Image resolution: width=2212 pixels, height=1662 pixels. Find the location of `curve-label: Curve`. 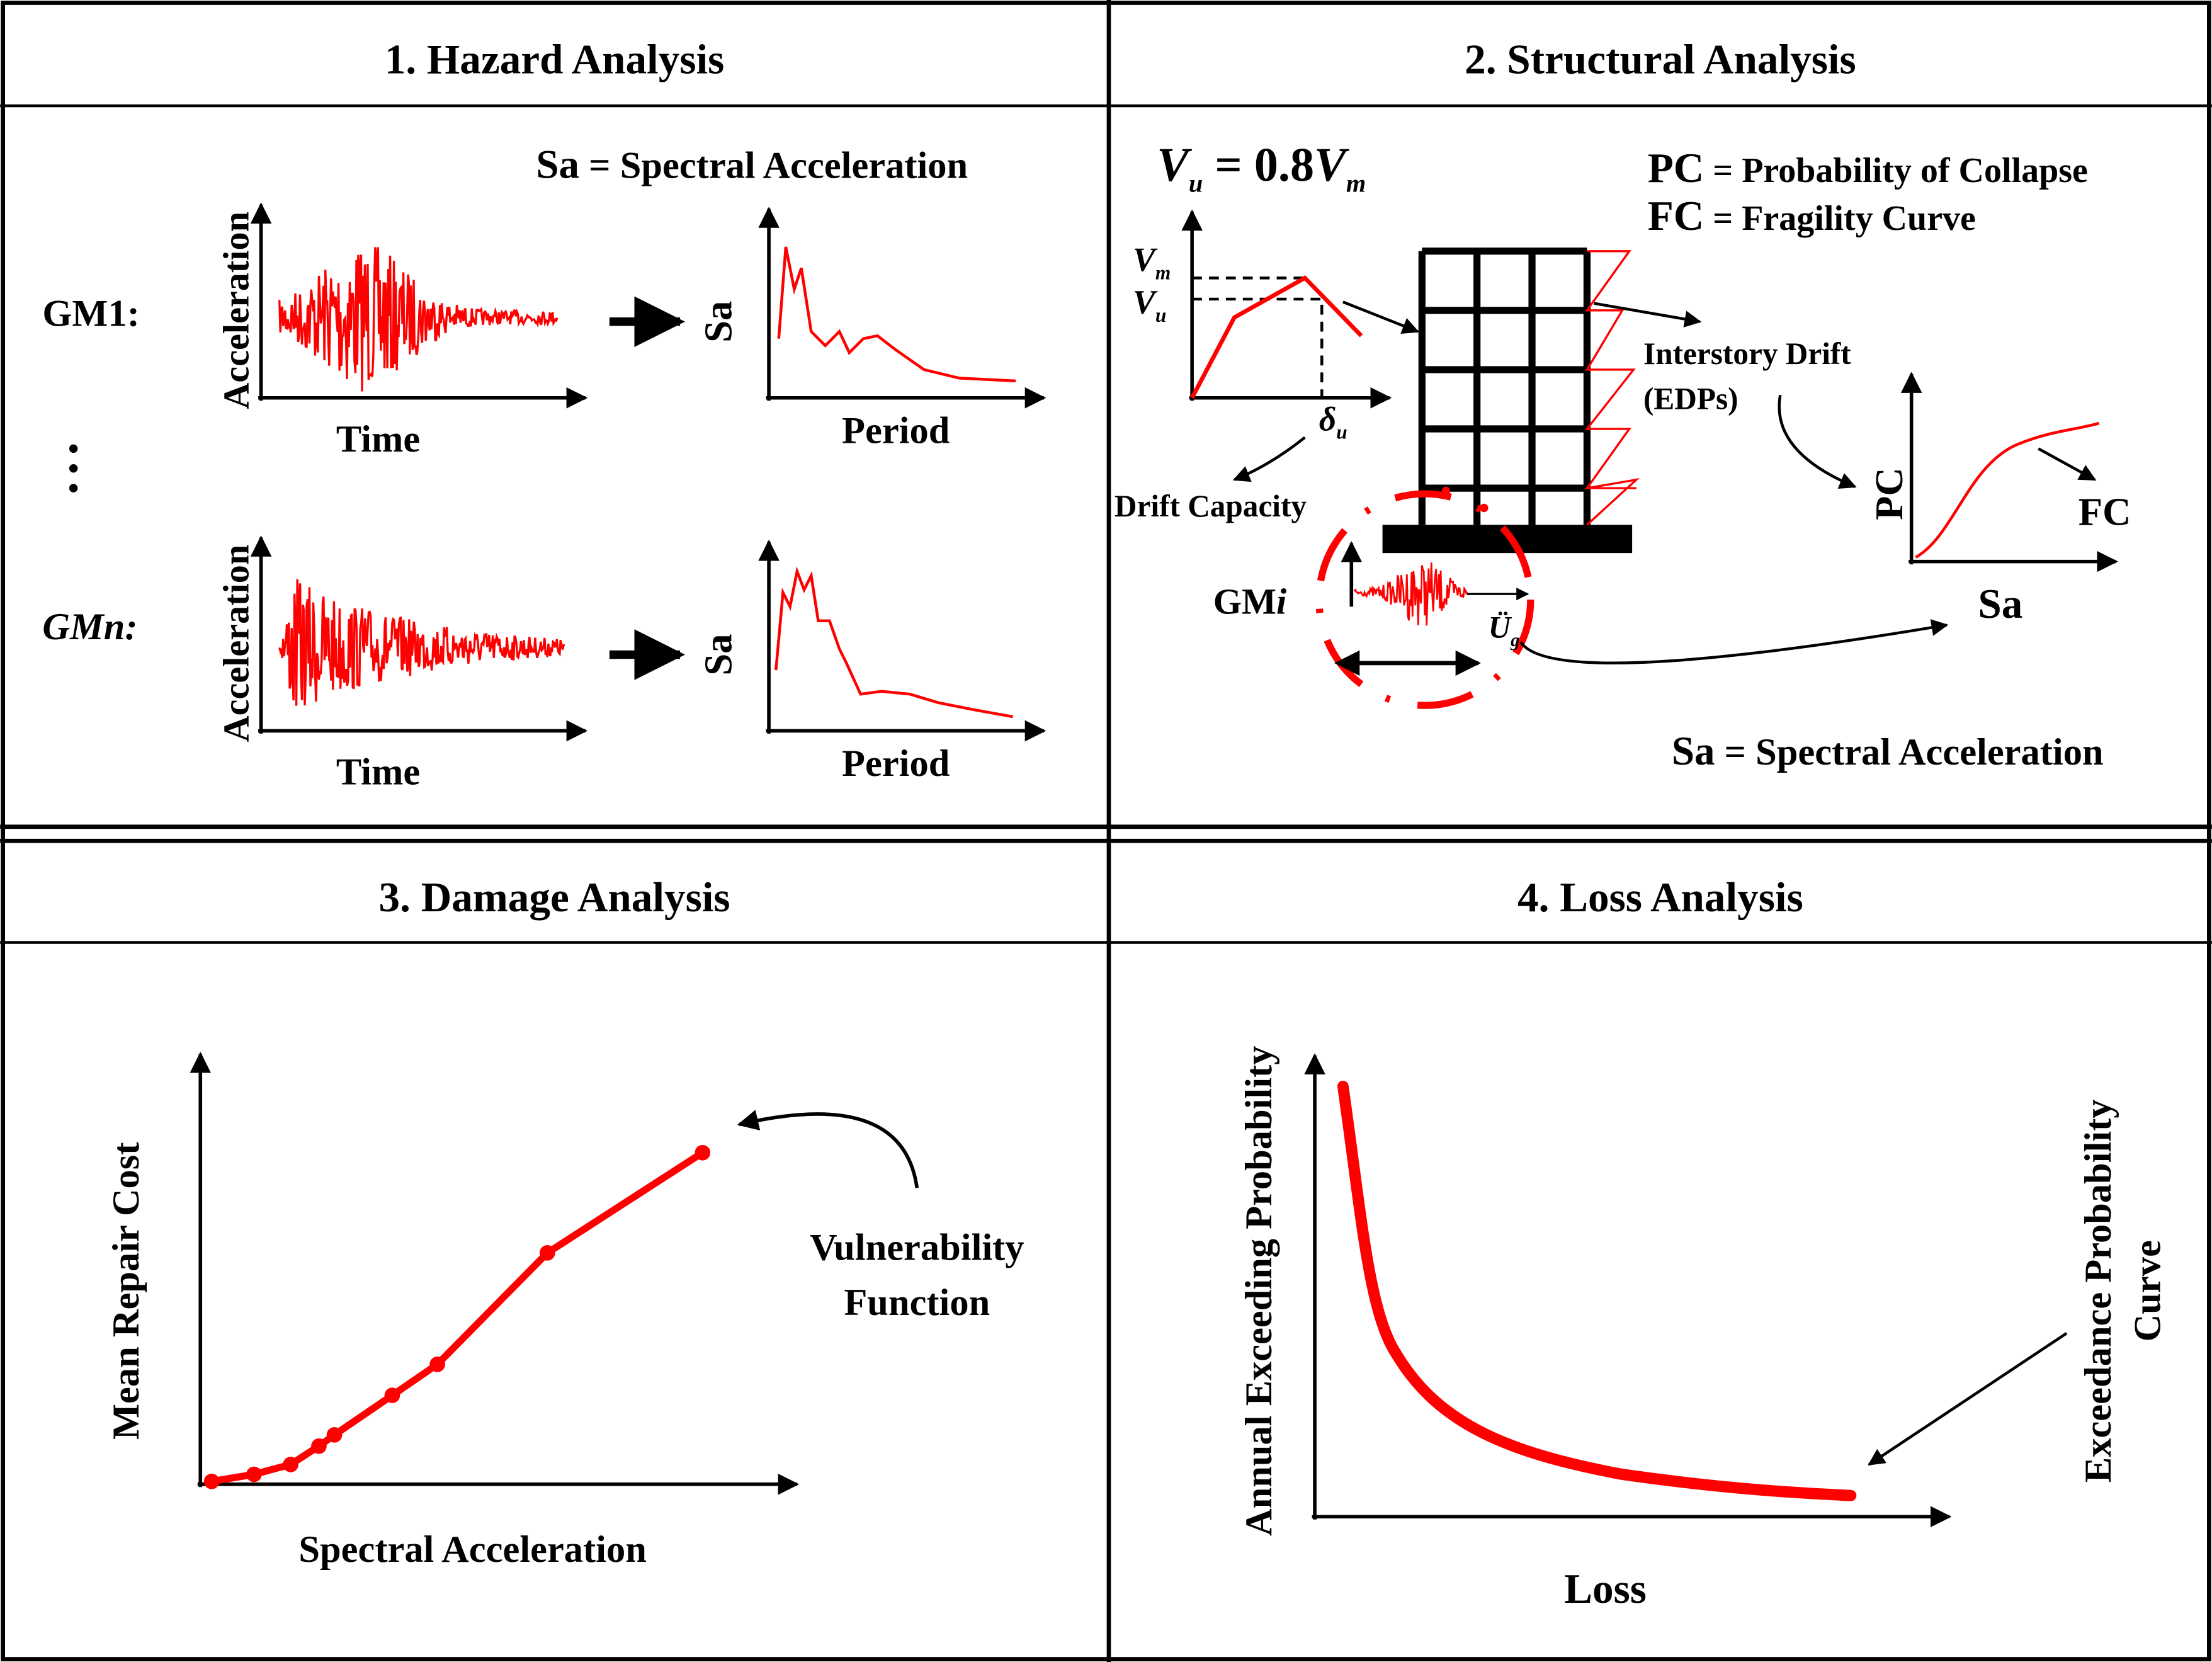

curve-label: Curve is located at coordinates (2147, 1290).